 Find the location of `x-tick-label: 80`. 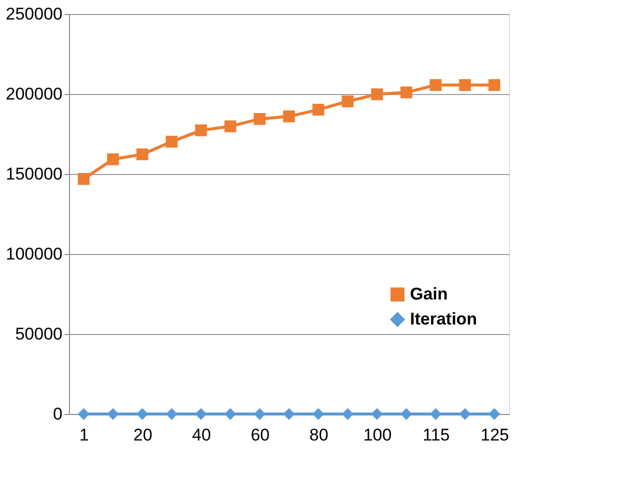

x-tick-label: 80 is located at coordinates (318, 435).